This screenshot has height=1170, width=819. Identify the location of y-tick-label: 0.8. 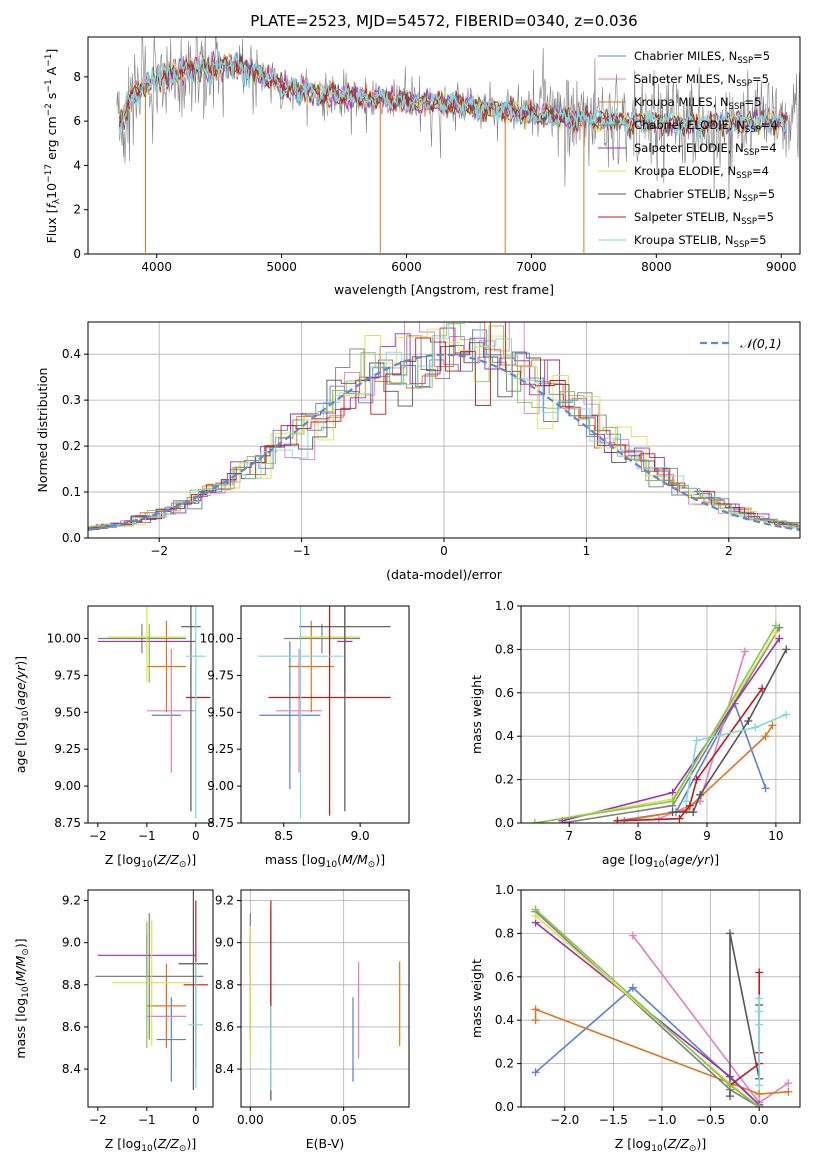
(504, 649).